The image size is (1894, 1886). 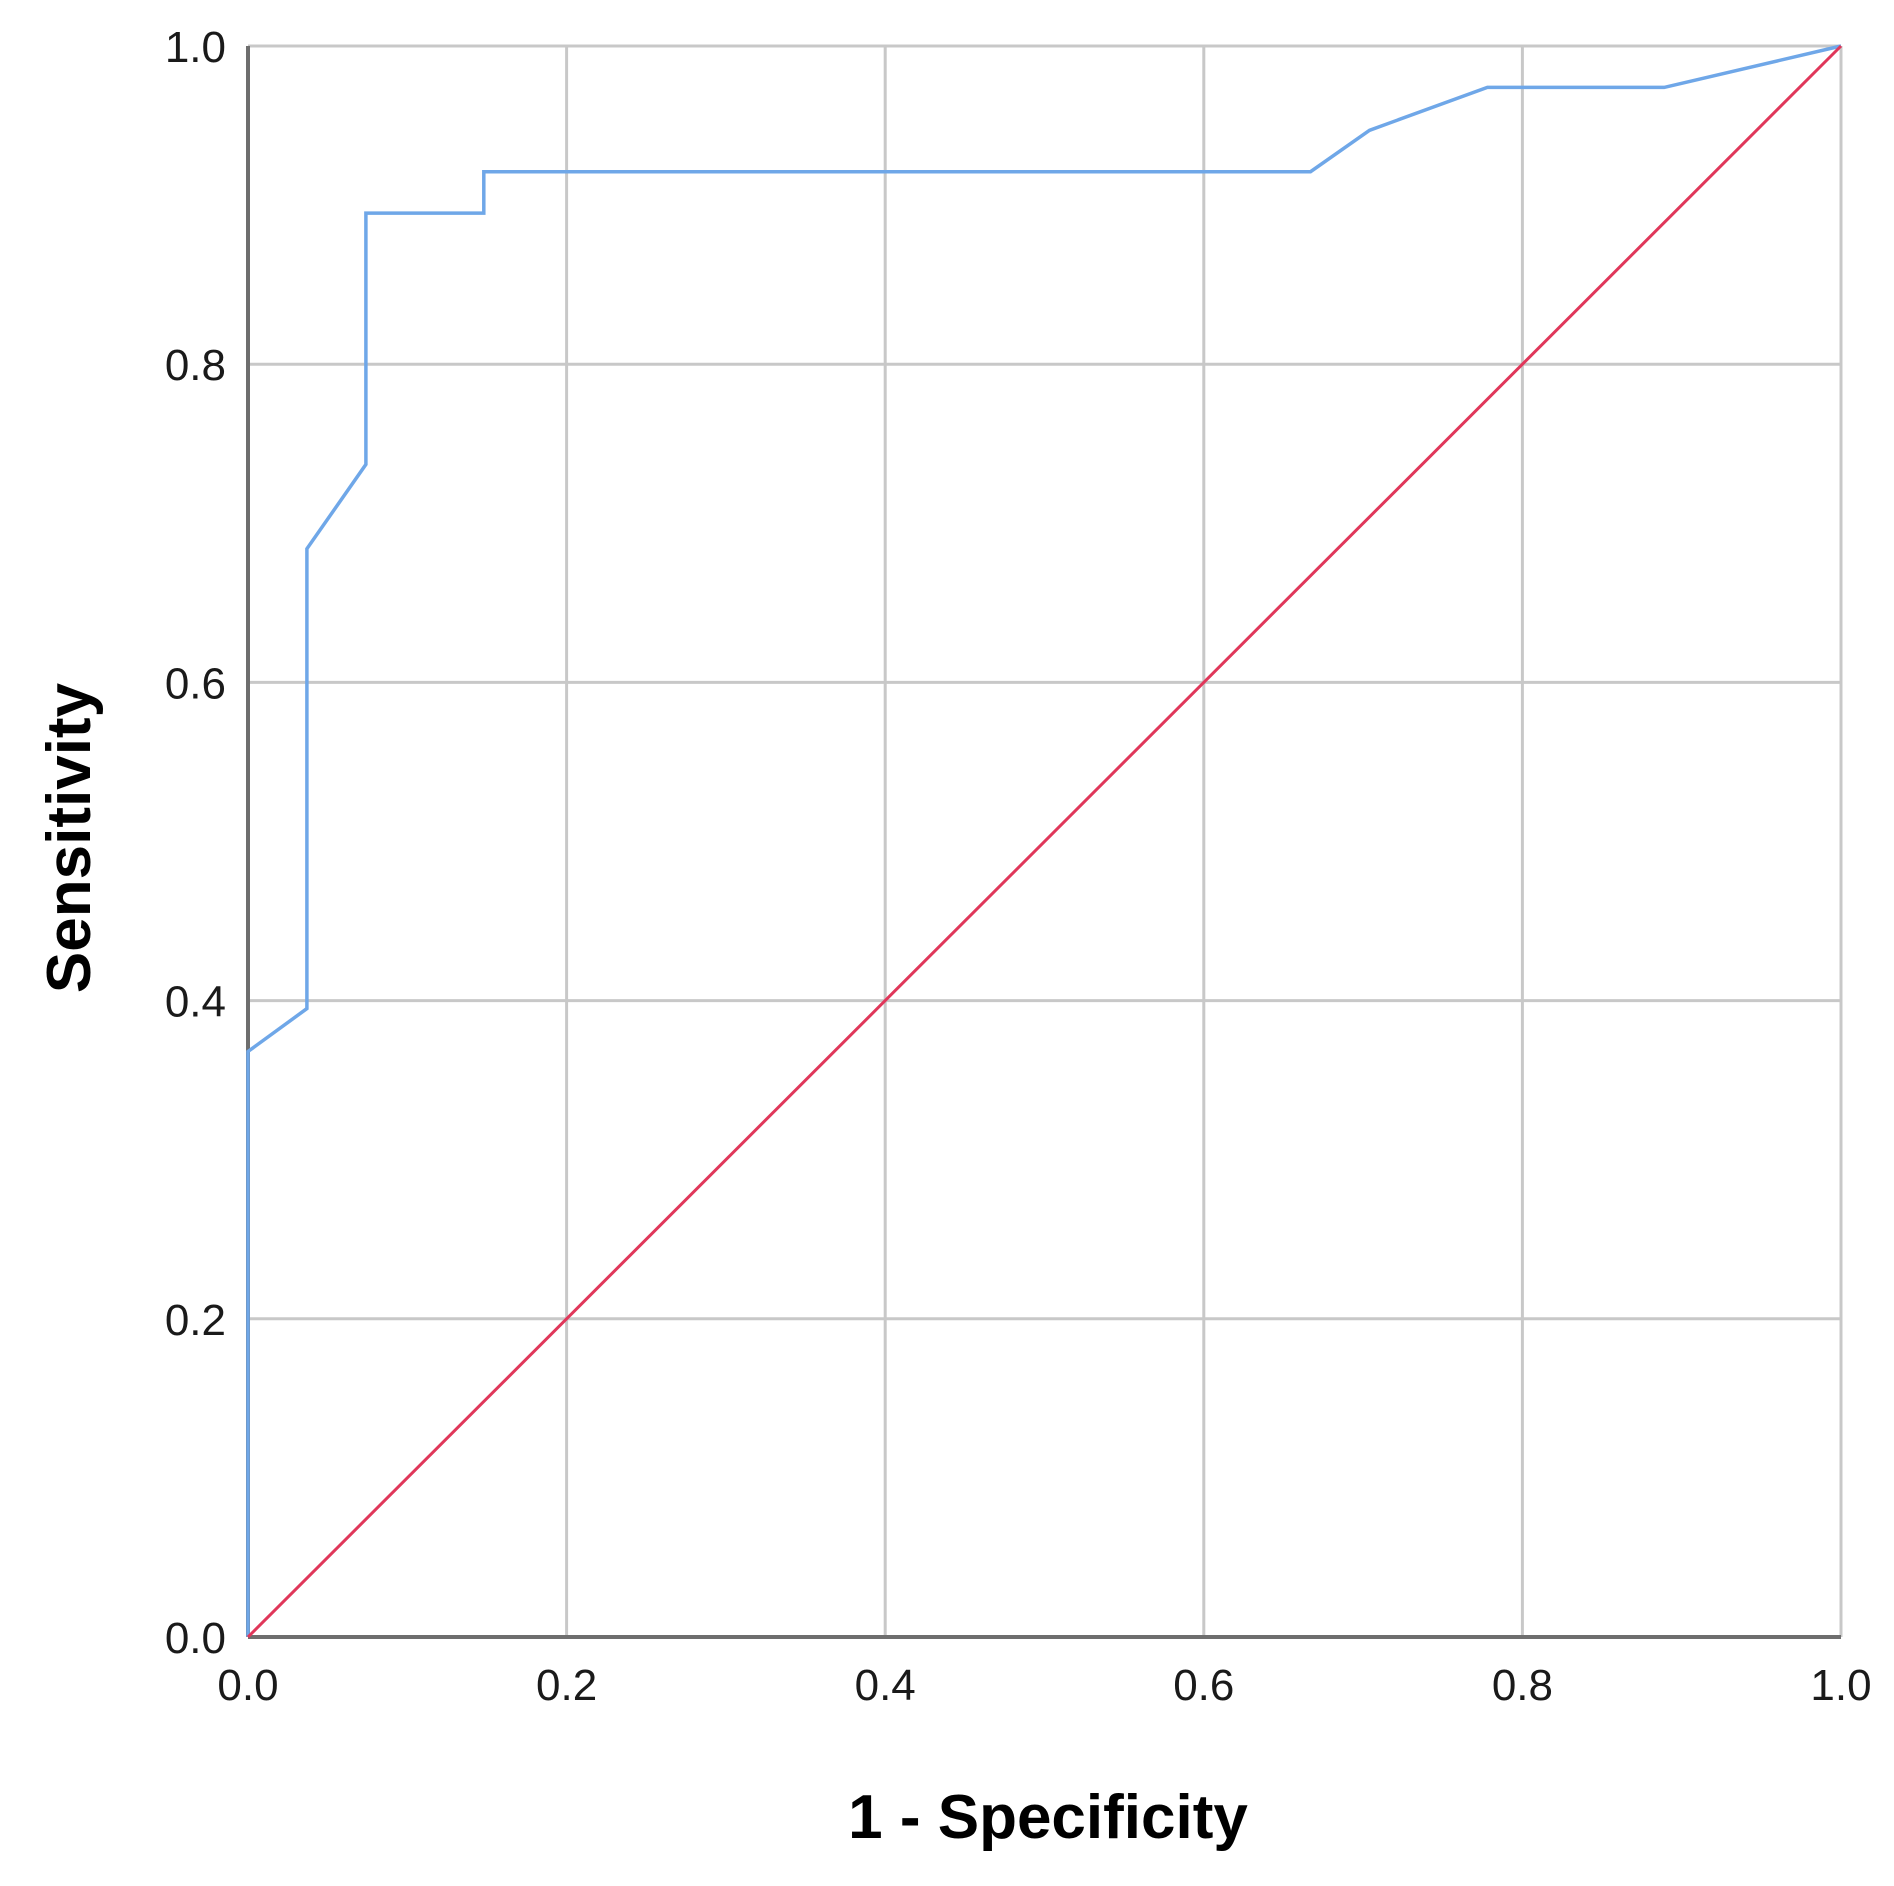 What do you see at coordinates (195, 47) in the screenshot?
I see `y-tick-label: 1.0` at bounding box center [195, 47].